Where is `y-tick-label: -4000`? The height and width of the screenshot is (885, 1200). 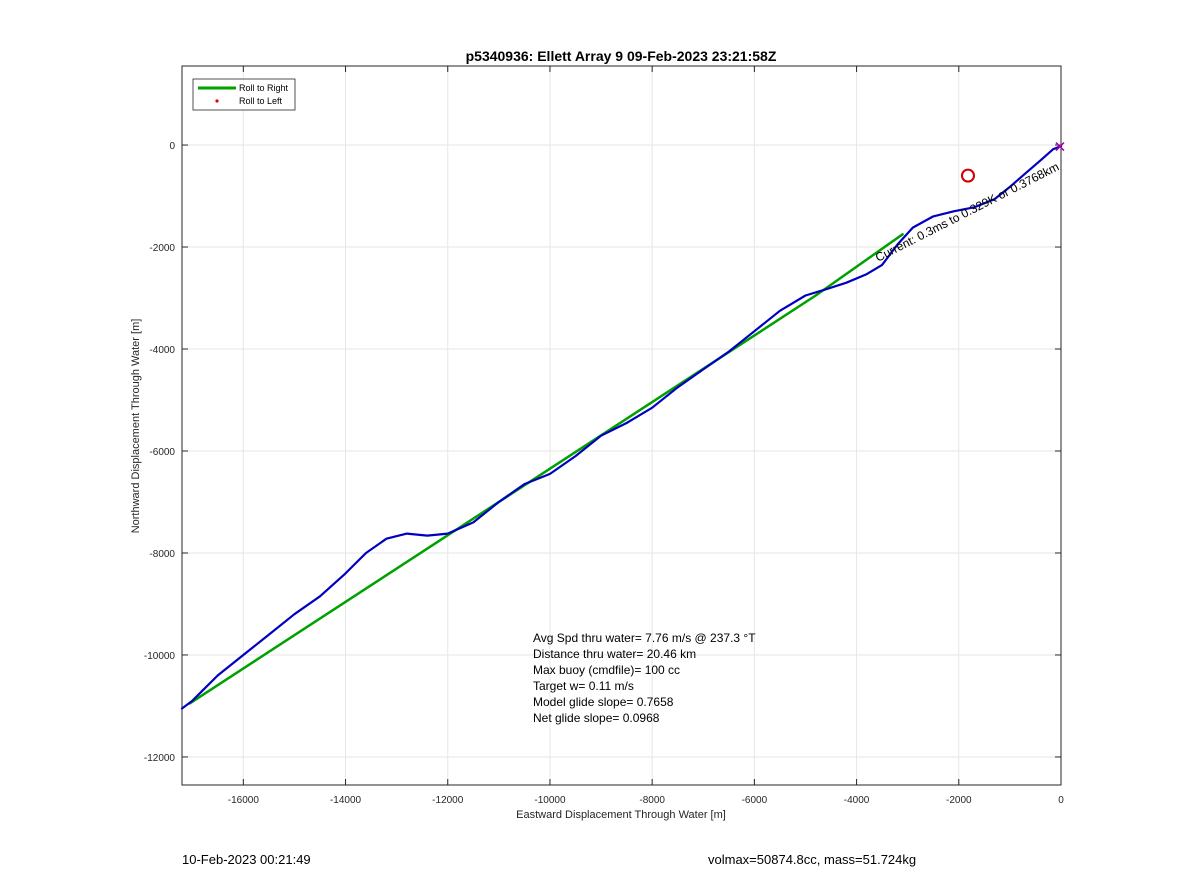 y-tick-label: -4000 is located at coordinates (162, 350).